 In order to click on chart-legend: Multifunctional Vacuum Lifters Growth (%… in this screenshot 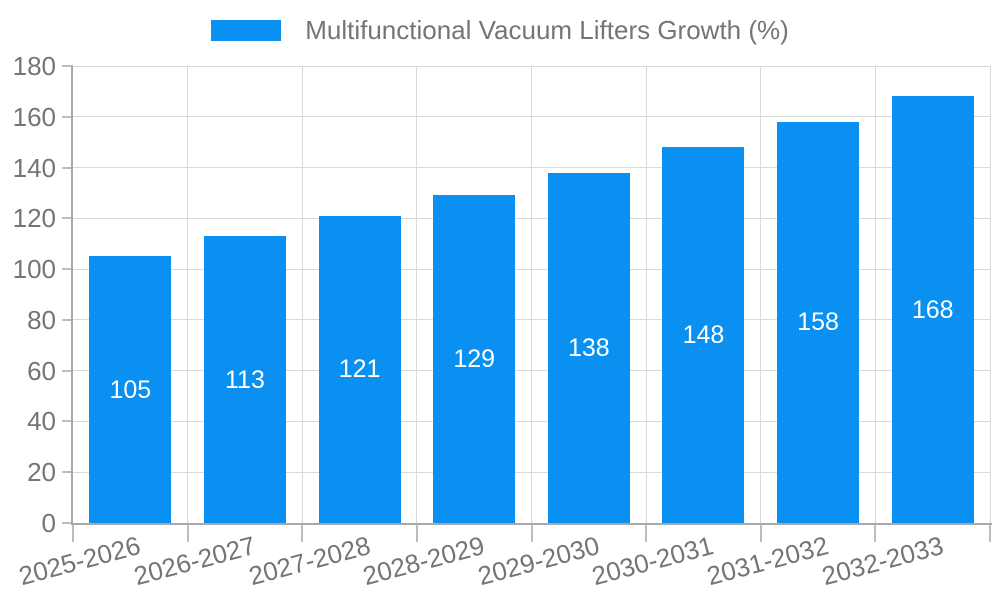, I will do `click(500, 30)`.